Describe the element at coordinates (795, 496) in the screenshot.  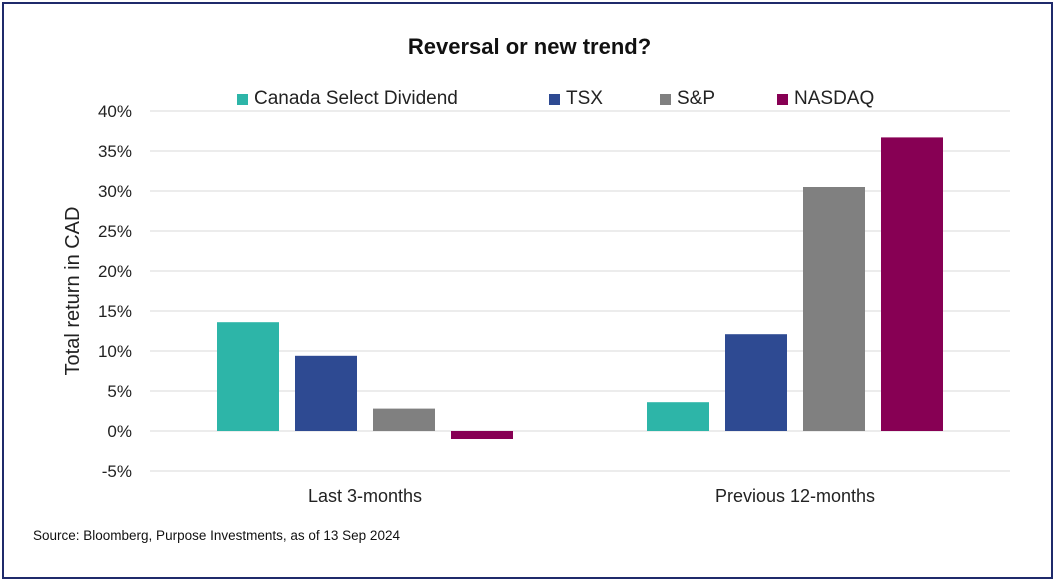
I see `x-category-label: Previous 12-months` at that location.